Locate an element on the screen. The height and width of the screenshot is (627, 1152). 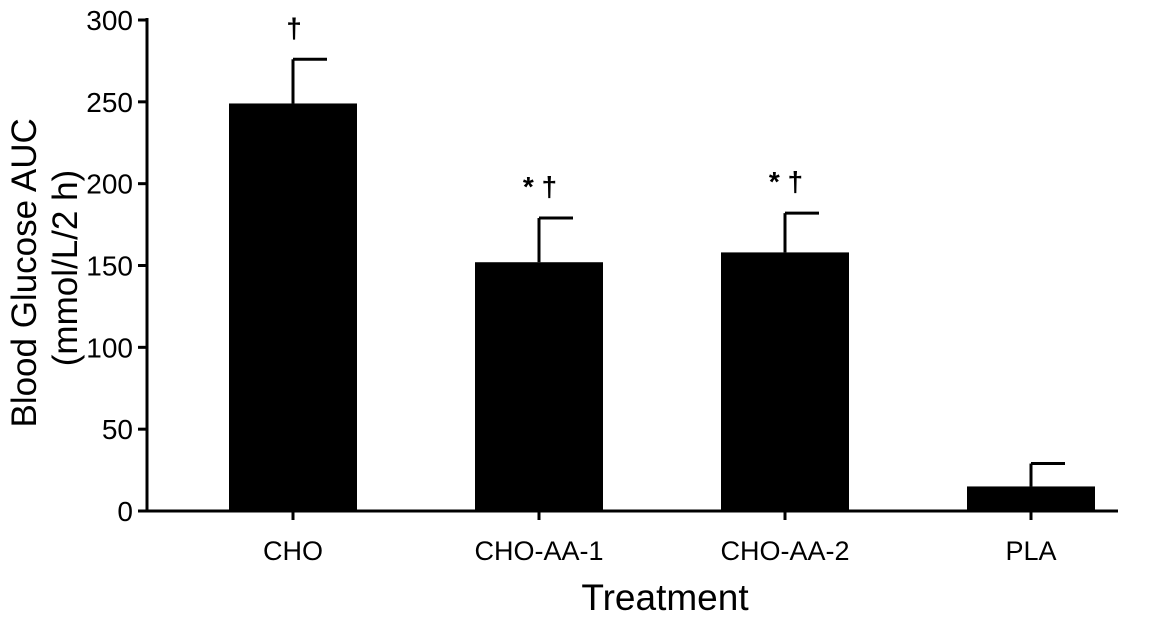
x-tick-label: PLA is located at coordinates (1030, 551).